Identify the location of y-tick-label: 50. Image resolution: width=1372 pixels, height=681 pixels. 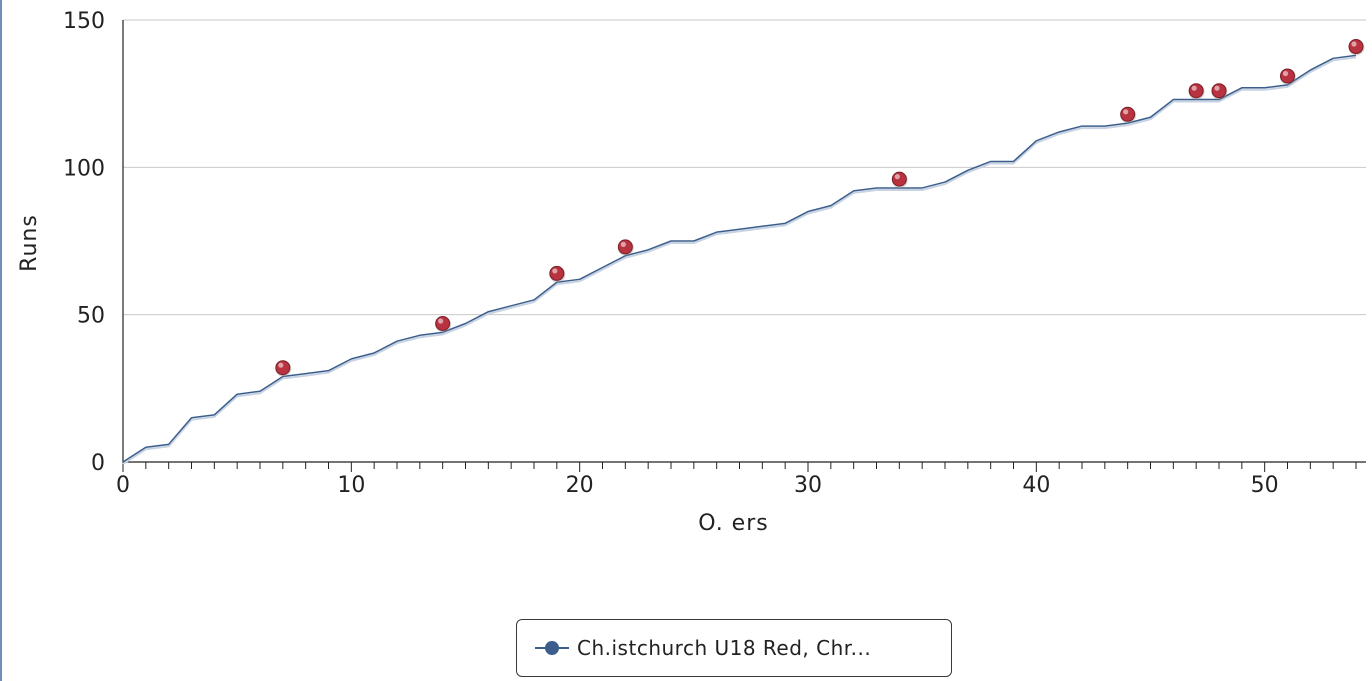
(91, 316).